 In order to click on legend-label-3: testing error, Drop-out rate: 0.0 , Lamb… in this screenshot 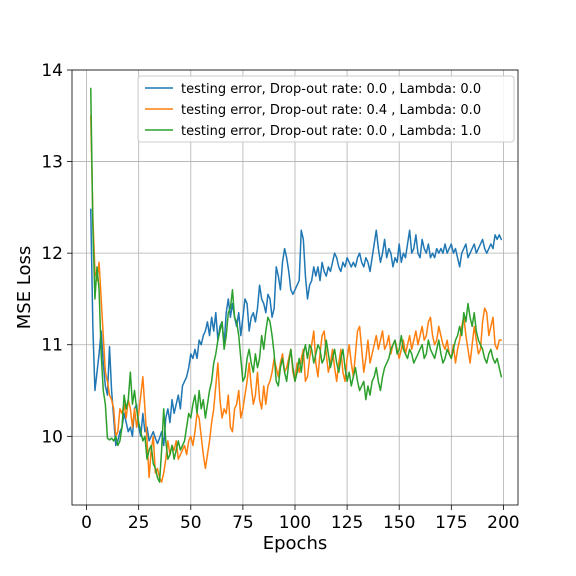, I will do `click(331, 131)`.